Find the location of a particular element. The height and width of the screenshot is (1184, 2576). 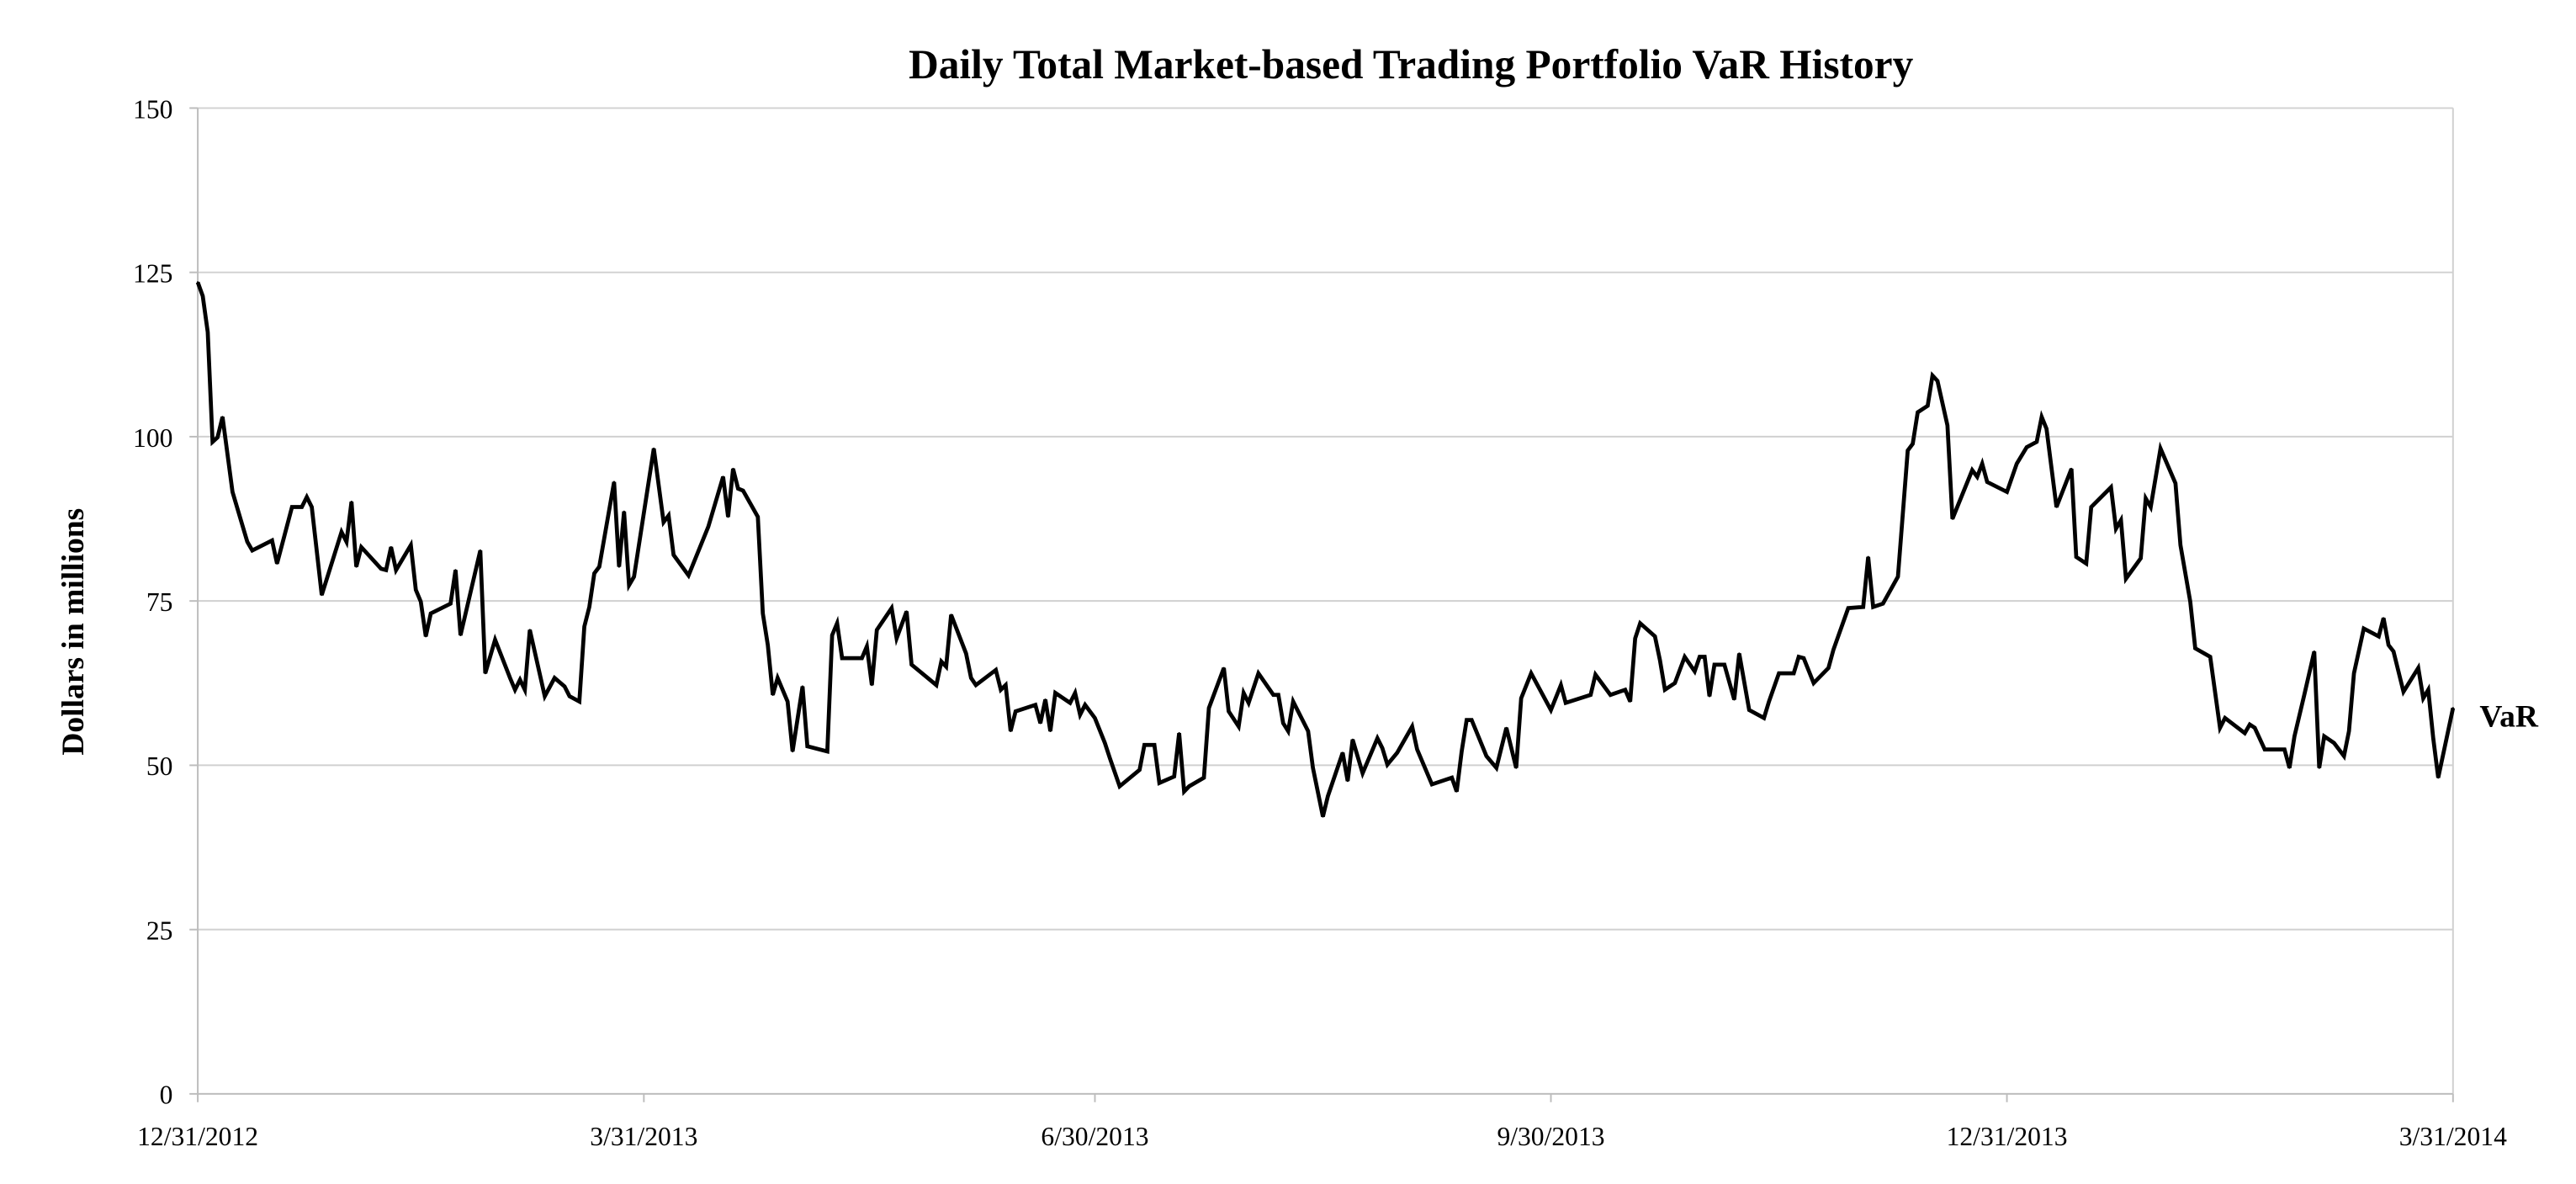

series-label-var: VaR is located at coordinates (2508, 716).